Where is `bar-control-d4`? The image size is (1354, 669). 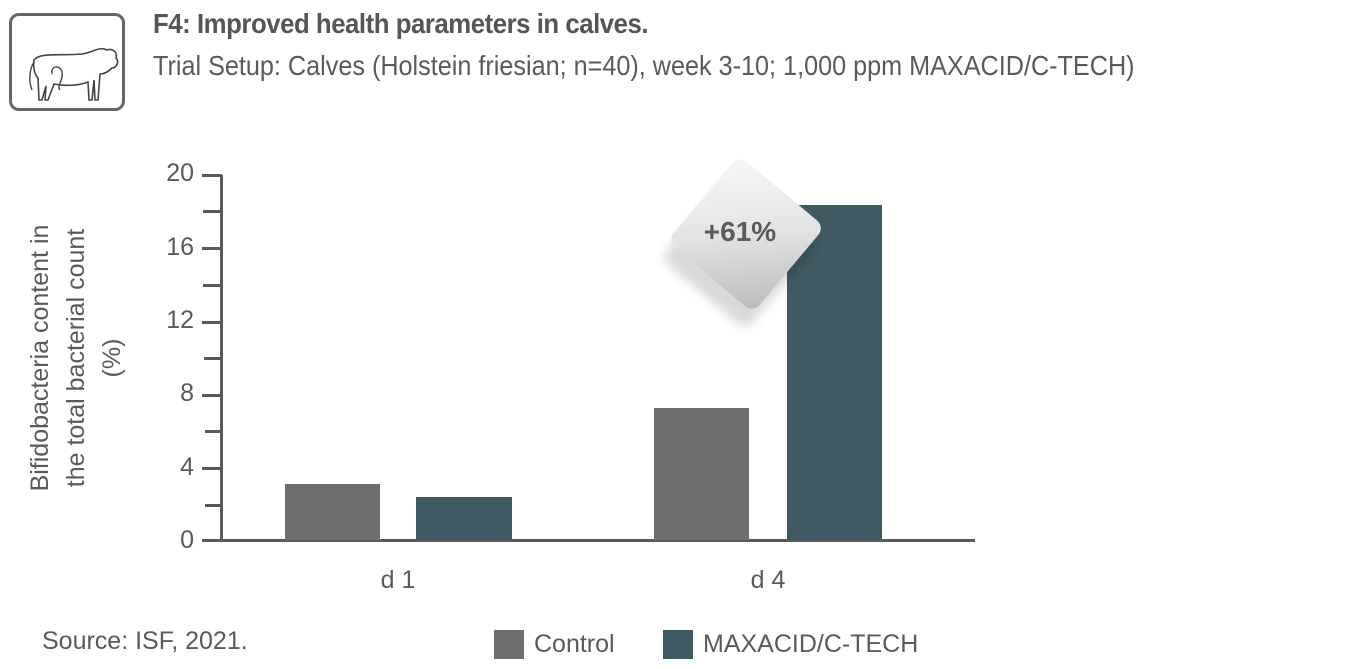
bar-control-d4 is located at coordinates (701, 474).